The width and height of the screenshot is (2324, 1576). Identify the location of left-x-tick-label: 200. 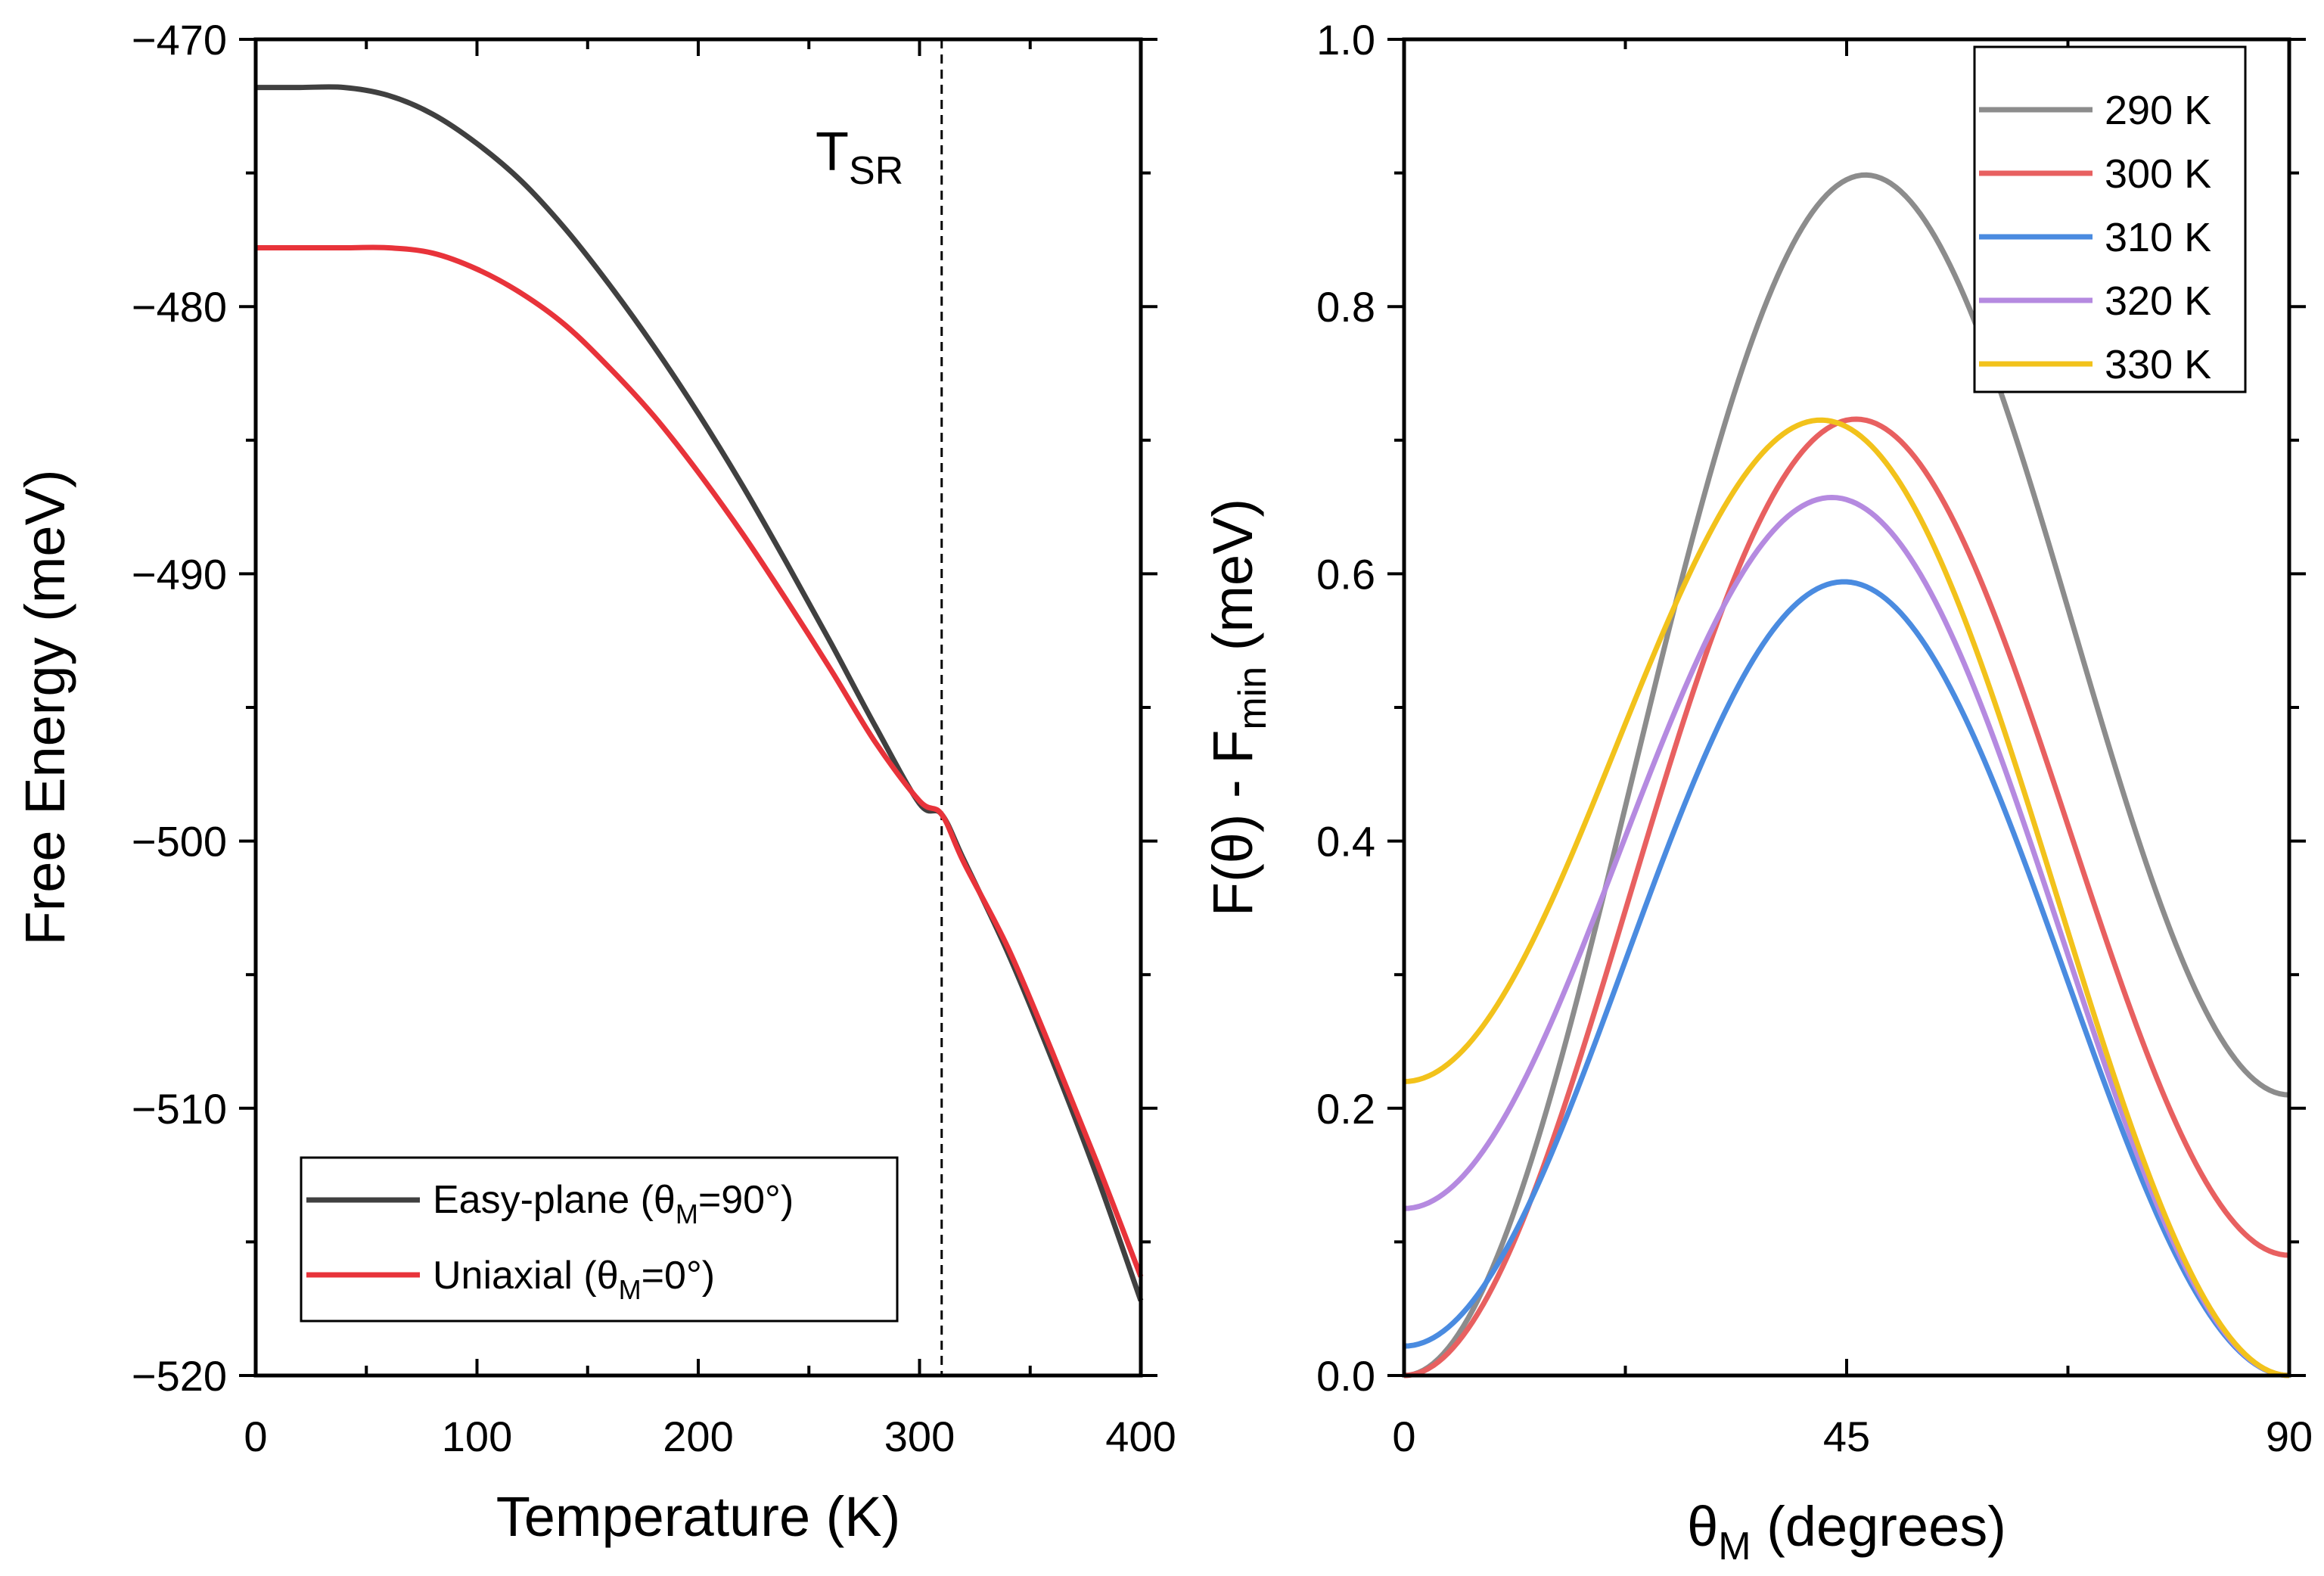
(698, 1436).